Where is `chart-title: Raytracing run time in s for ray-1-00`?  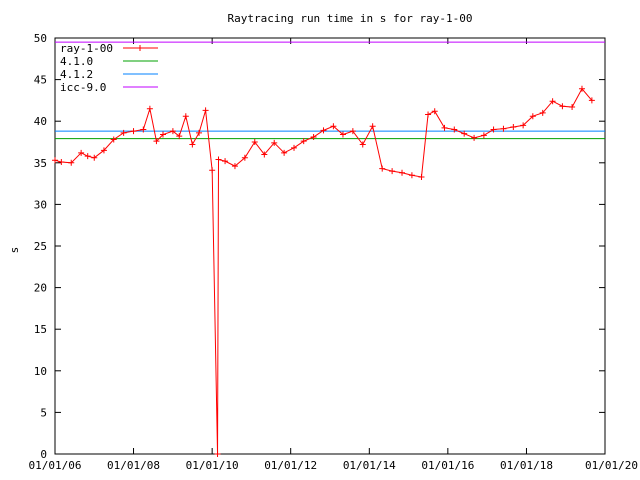
chart-title: Raytracing run time in s for ray-1-00 is located at coordinates (349, 18).